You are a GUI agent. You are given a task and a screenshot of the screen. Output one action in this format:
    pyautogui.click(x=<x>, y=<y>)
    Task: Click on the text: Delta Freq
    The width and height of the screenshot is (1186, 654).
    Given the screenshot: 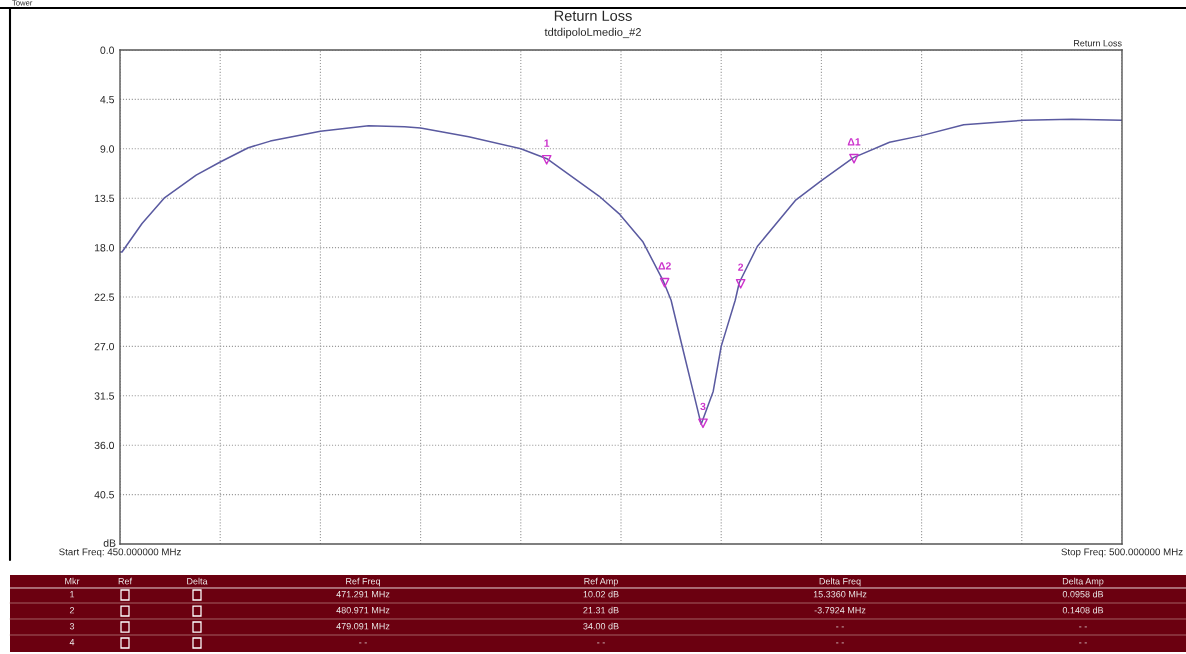 What is the action you would take?
    pyautogui.click(x=840, y=582)
    